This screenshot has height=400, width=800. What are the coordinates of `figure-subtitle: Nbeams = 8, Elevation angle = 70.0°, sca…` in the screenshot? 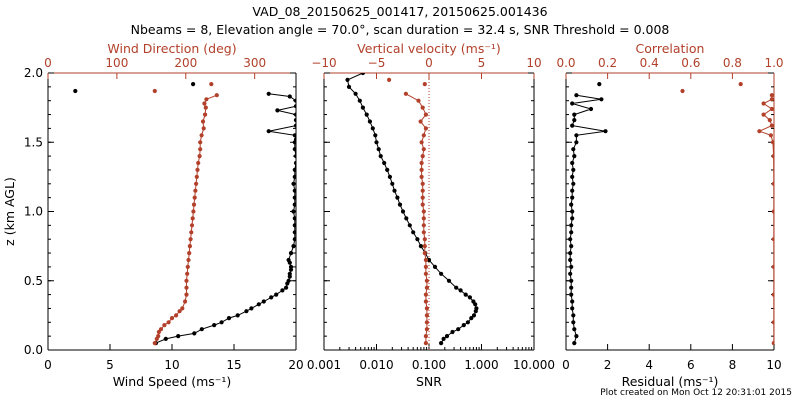 It's located at (400, 29).